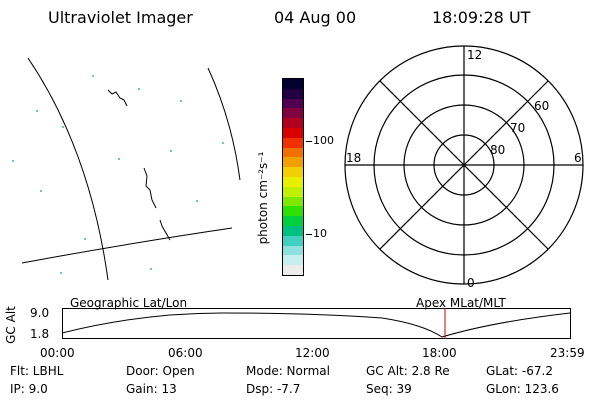 The width and height of the screenshot is (600, 400). Describe the element at coordinates (353, 158) in the screenshot. I see `polar-label-left: 18` at that location.